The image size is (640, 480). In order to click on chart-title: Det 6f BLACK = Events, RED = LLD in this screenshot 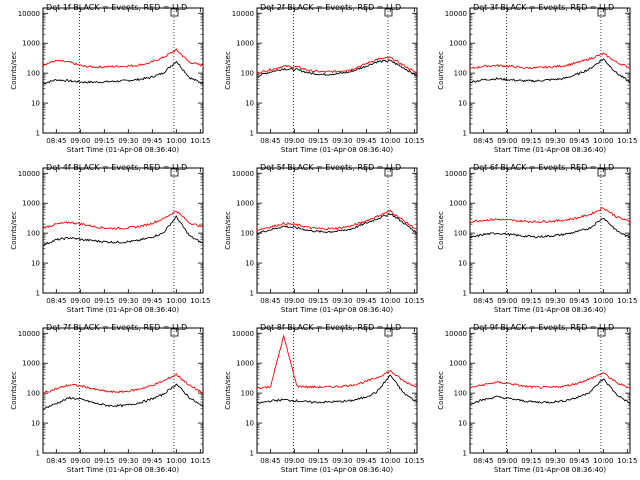, I will do `click(543, 167)`.